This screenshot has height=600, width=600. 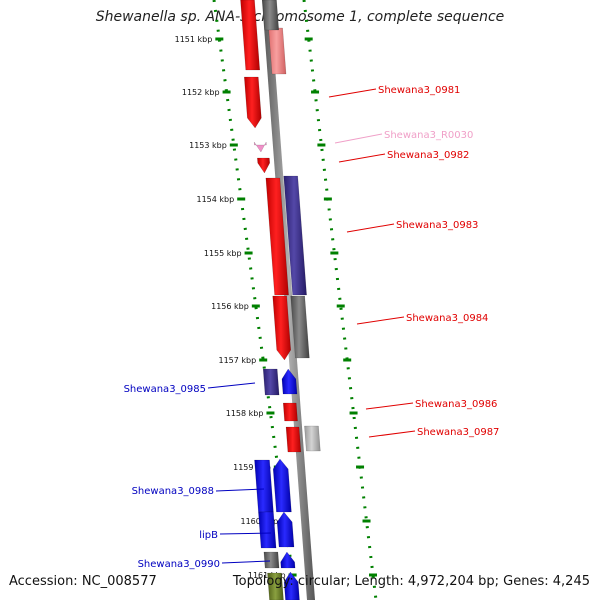 I want to click on tick-label: 1157 kbp, so click(x=237, y=360).